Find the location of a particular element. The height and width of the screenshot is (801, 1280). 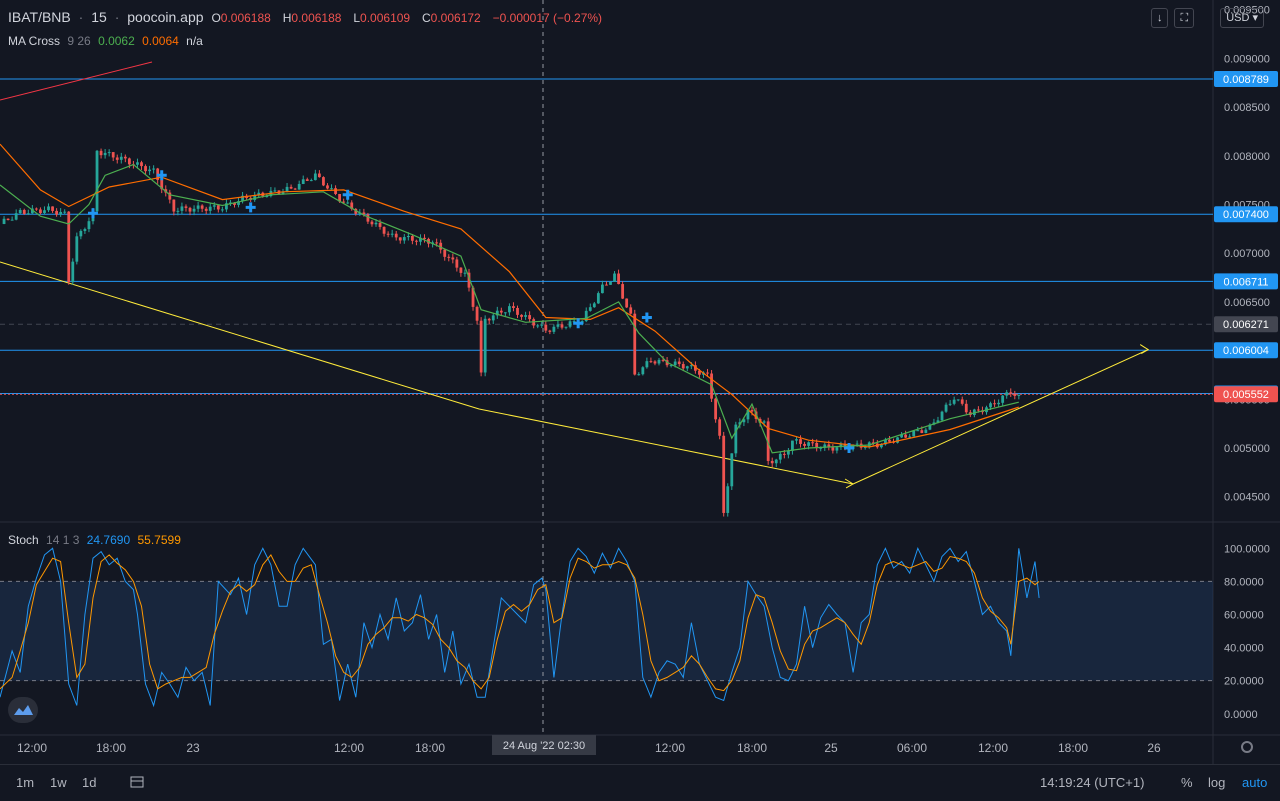

price-tick-label: 0.006500 is located at coordinates (1247, 303).